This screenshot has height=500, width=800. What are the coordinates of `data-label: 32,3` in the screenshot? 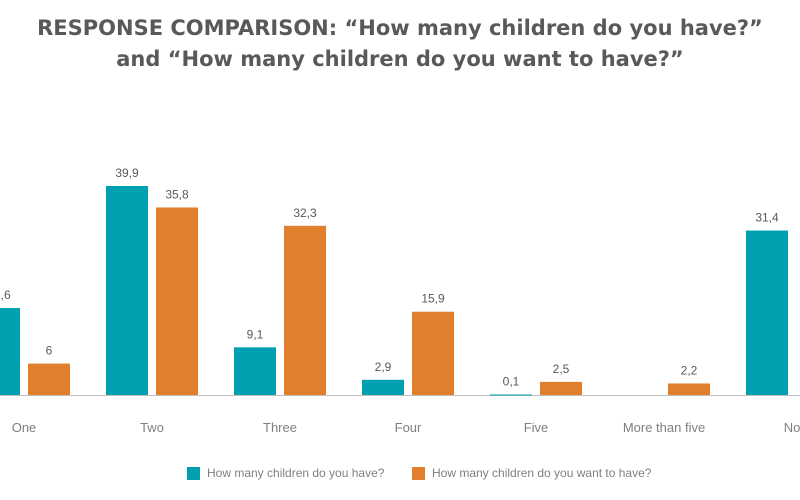 It's located at (305, 213).